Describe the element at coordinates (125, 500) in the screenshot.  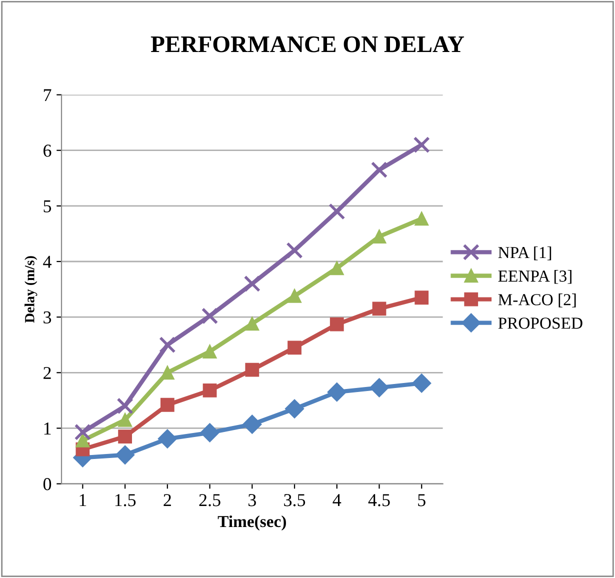
I see `x-tick-label: 1.5` at that location.